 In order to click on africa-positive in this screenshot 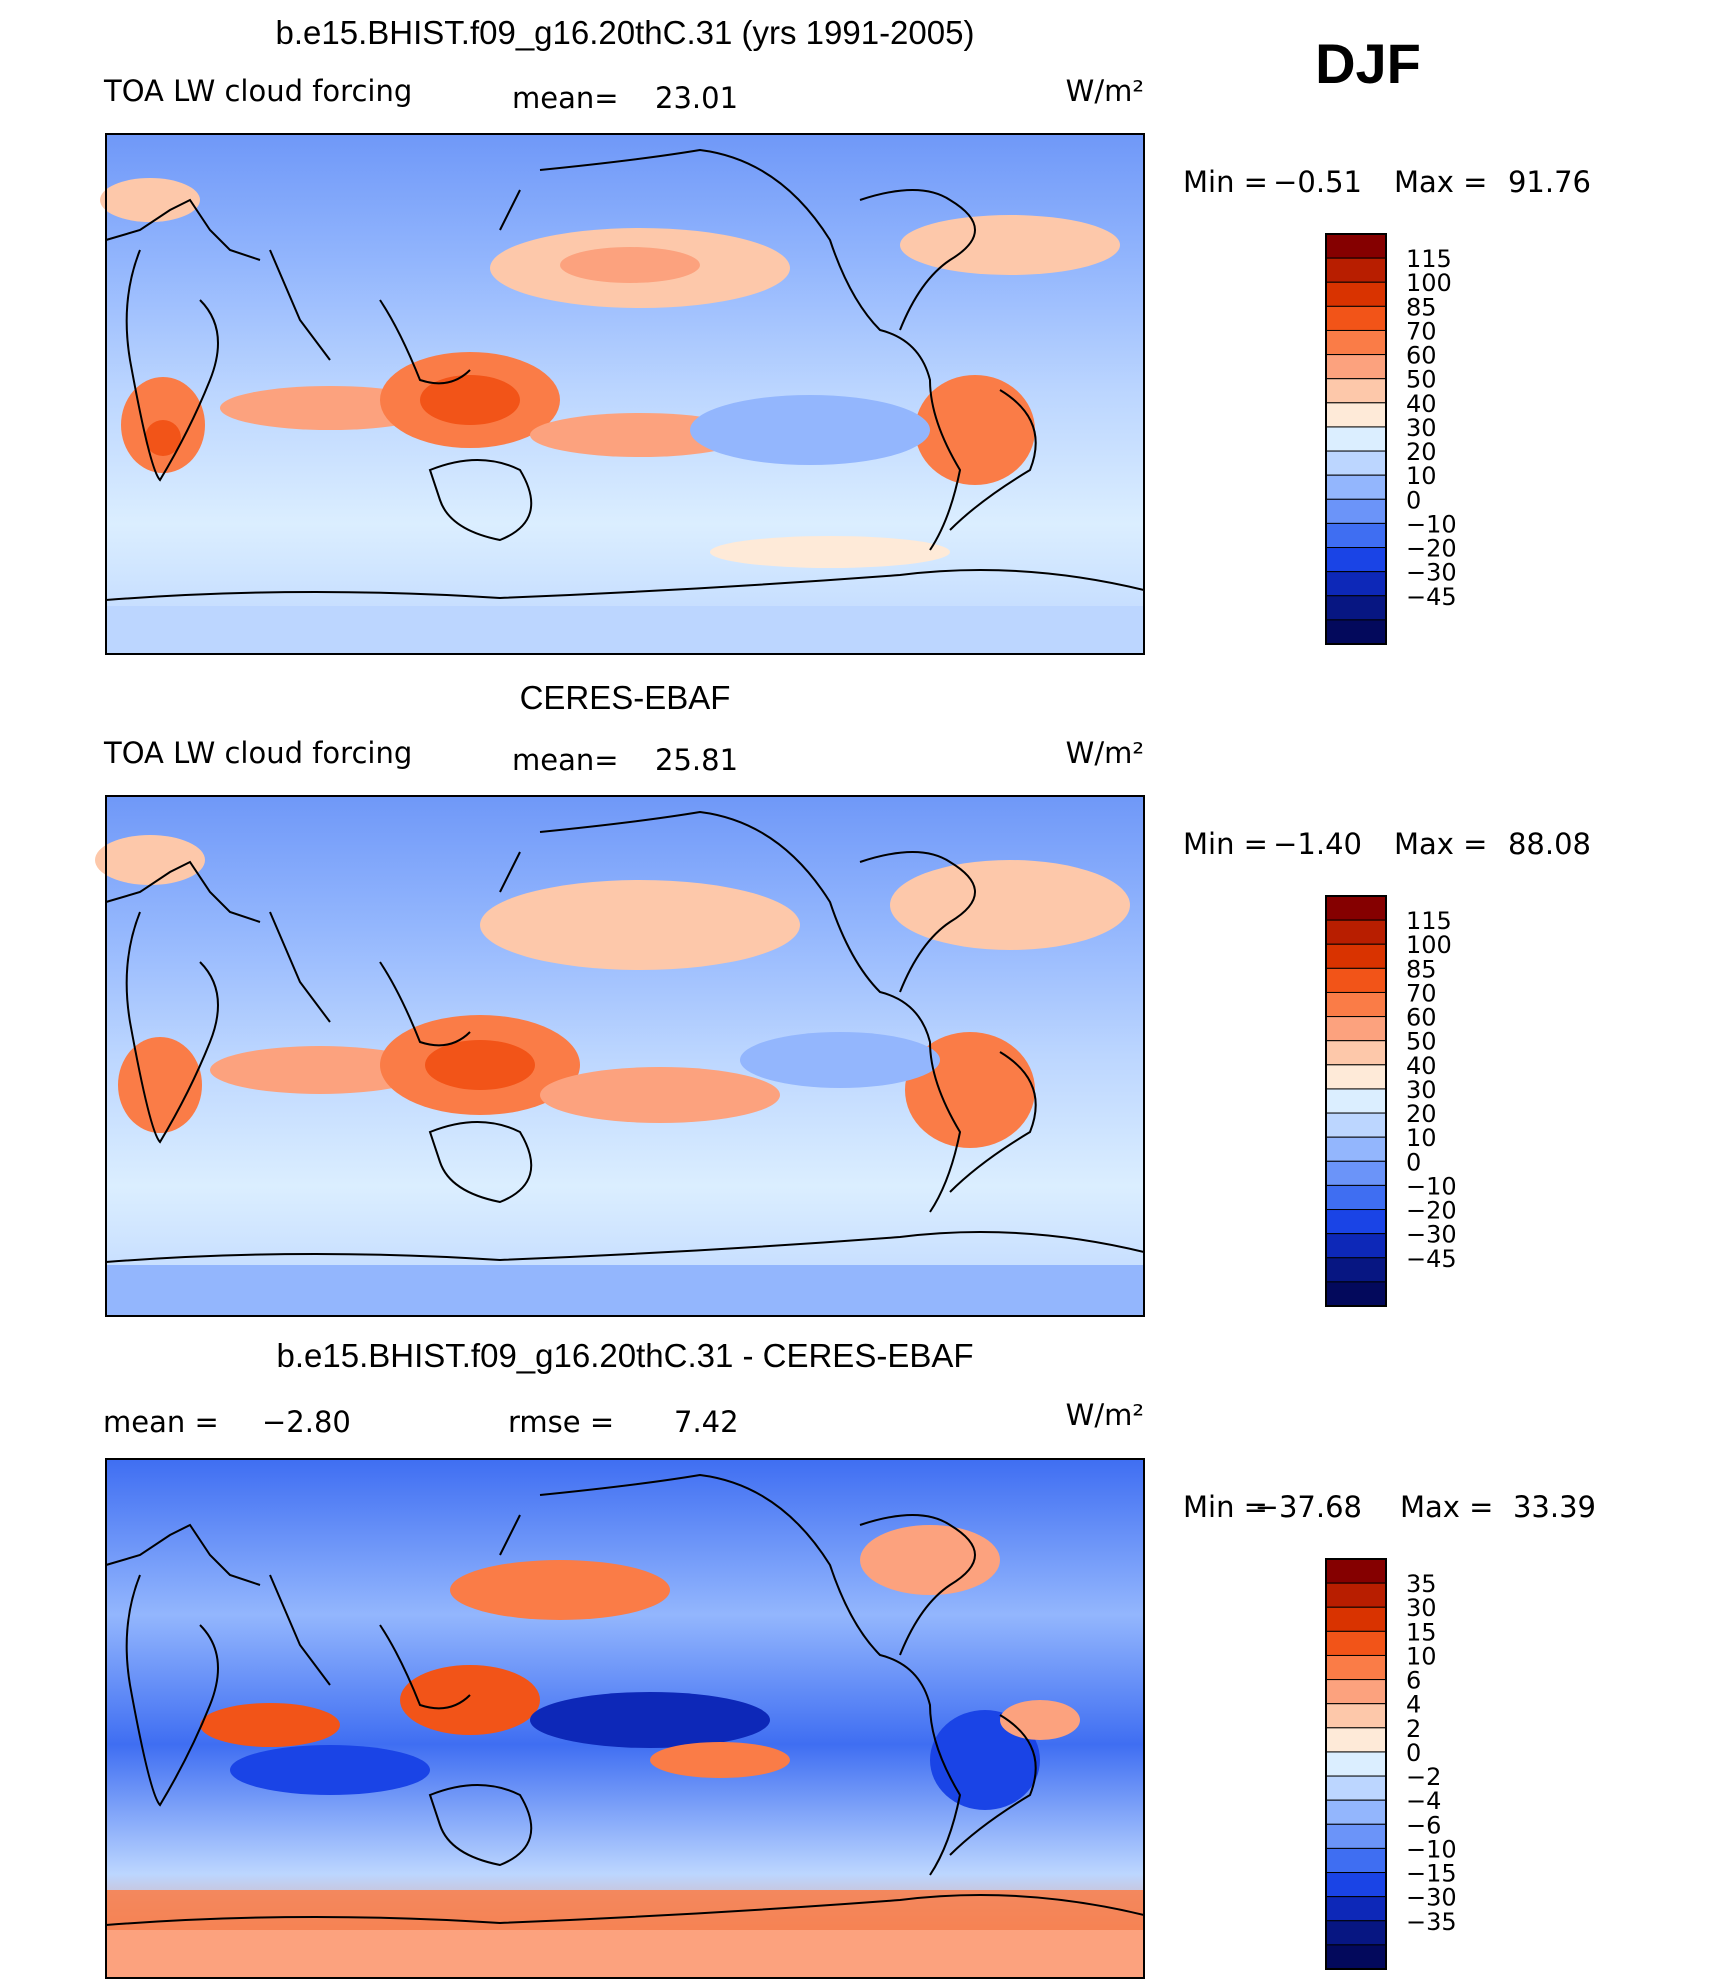, I will do `click(270, 1725)`.